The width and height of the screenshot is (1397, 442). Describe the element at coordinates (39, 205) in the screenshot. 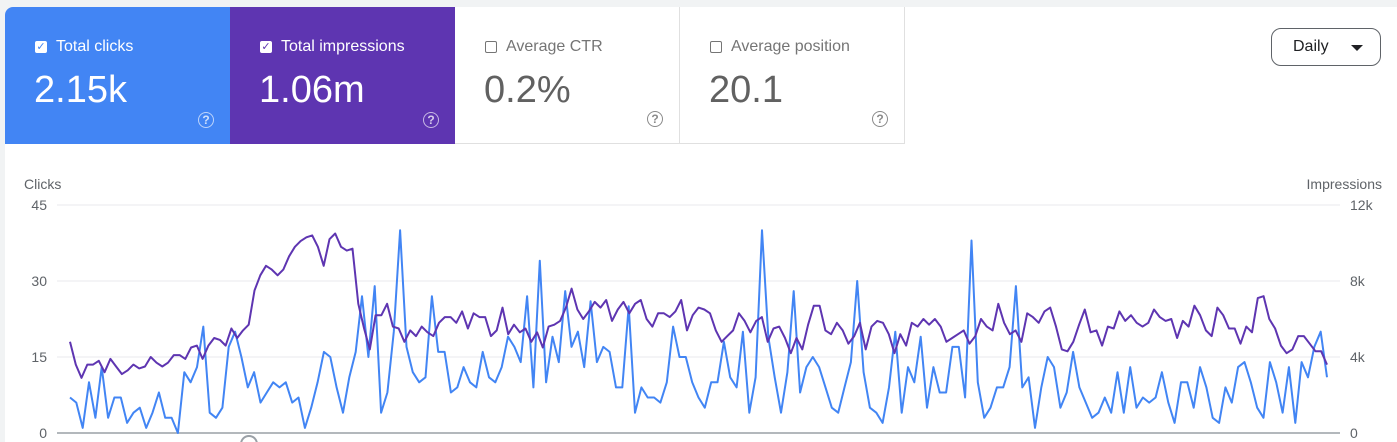

I see `left-axis-tick-label: 45` at that location.